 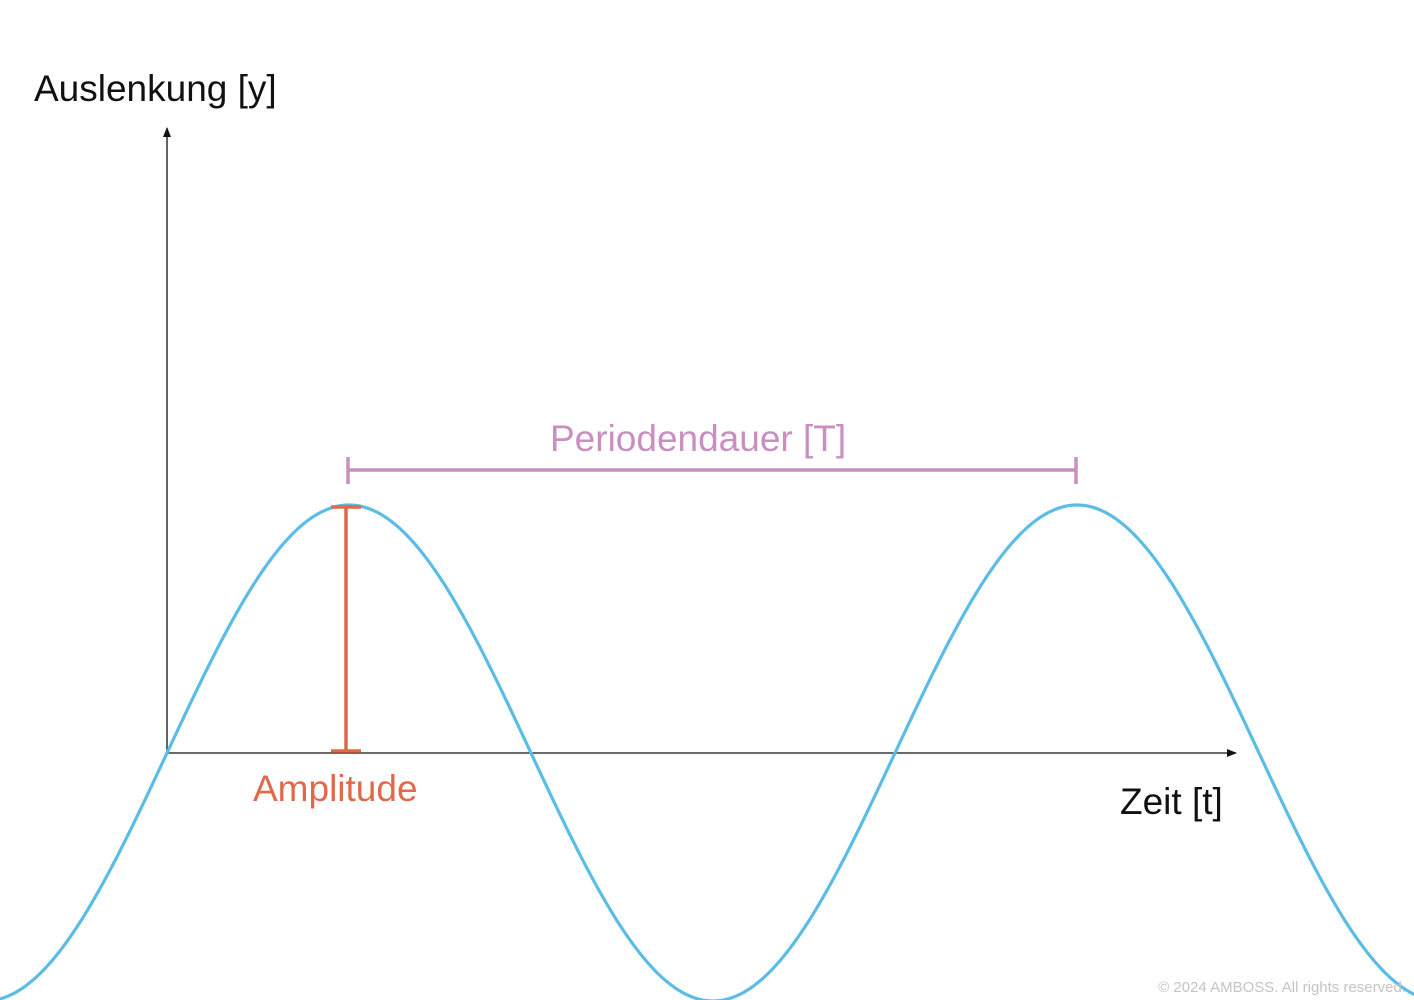 What do you see at coordinates (698, 438) in the screenshot?
I see `period-label: Periodendauer [T]` at bounding box center [698, 438].